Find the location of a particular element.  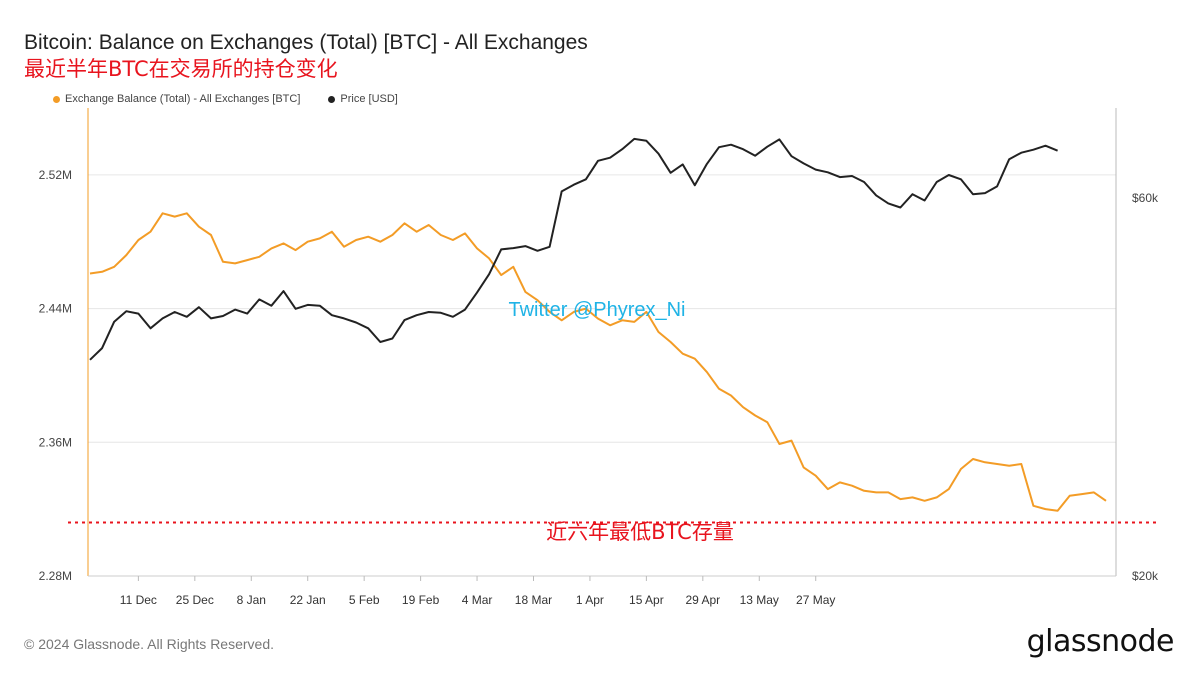

x-tick-label: 18 Mar is located at coordinates (533, 600).